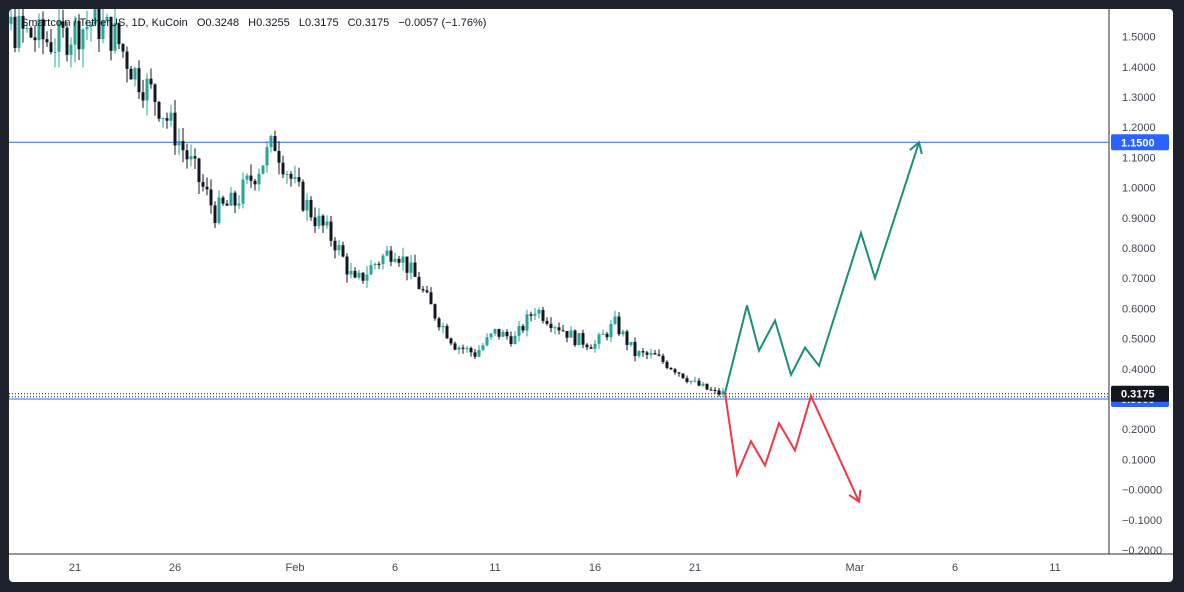 Image resolution: width=1184 pixels, height=592 pixels. Describe the element at coordinates (75, 568) in the screenshot. I see `x-tick-label: 21` at that location.